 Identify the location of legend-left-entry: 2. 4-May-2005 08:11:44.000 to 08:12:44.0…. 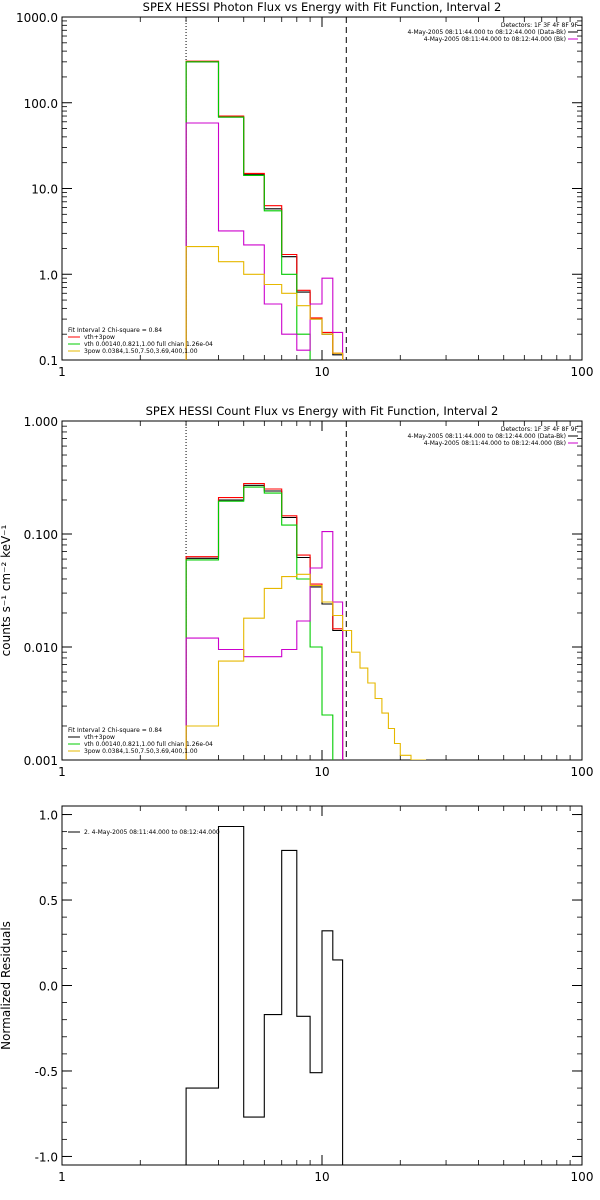
(152, 832).